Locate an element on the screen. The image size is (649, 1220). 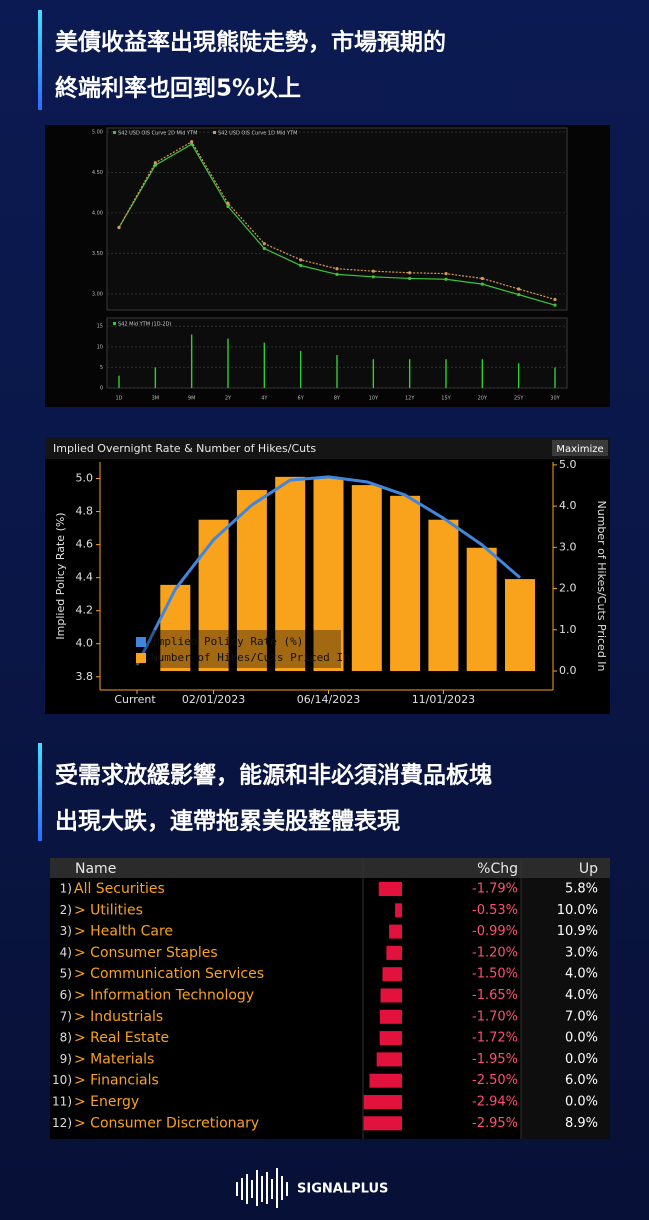
y2-tick-label: 3.0 is located at coordinates (568, 546).